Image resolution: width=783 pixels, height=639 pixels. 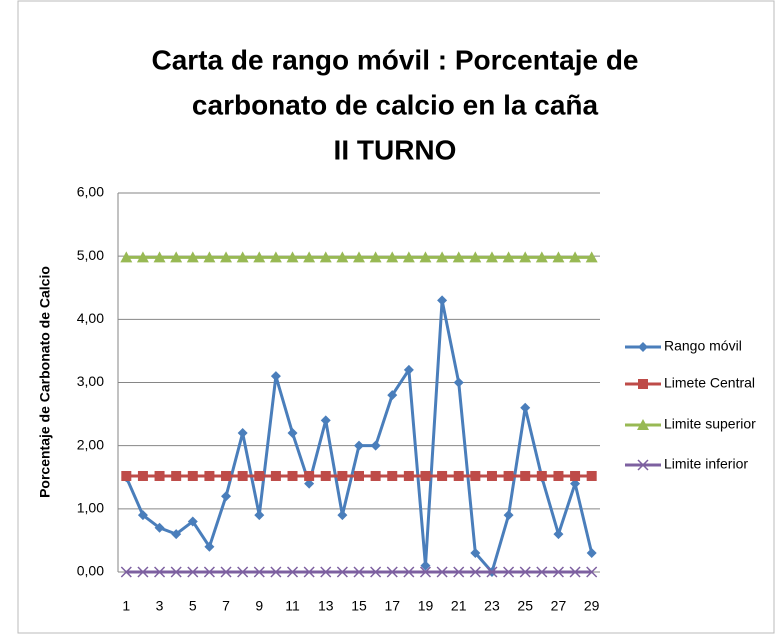 I want to click on x-tick-label: 7, so click(x=226, y=606).